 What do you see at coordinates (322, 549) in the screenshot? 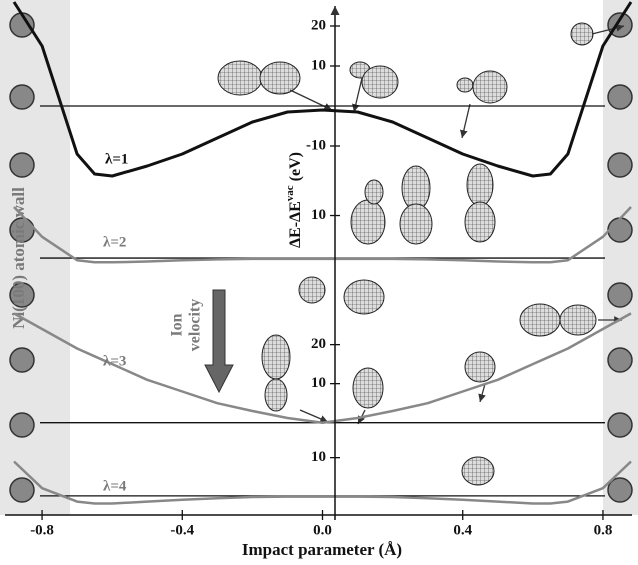
I see `x-axis-label: Impact parameter (Å)` at bounding box center [322, 549].